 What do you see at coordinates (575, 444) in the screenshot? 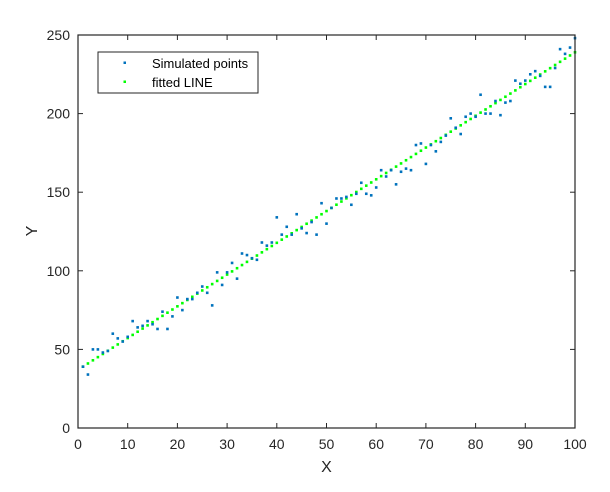
I see `x-tick-label: 100` at bounding box center [575, 444].